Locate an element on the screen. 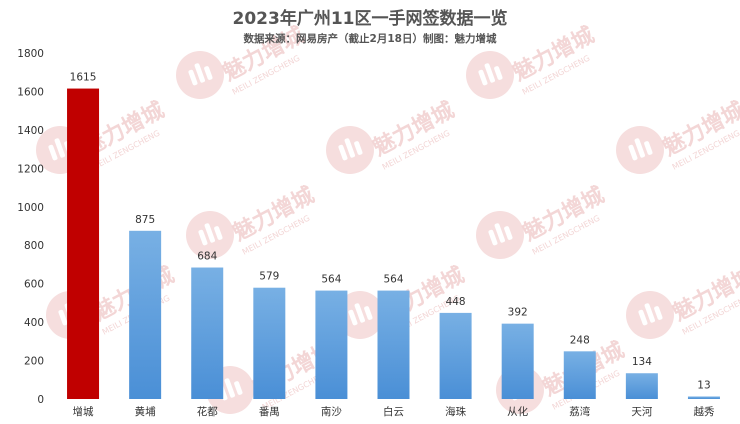  bar-越秀 is located at coordinates (703, 397).